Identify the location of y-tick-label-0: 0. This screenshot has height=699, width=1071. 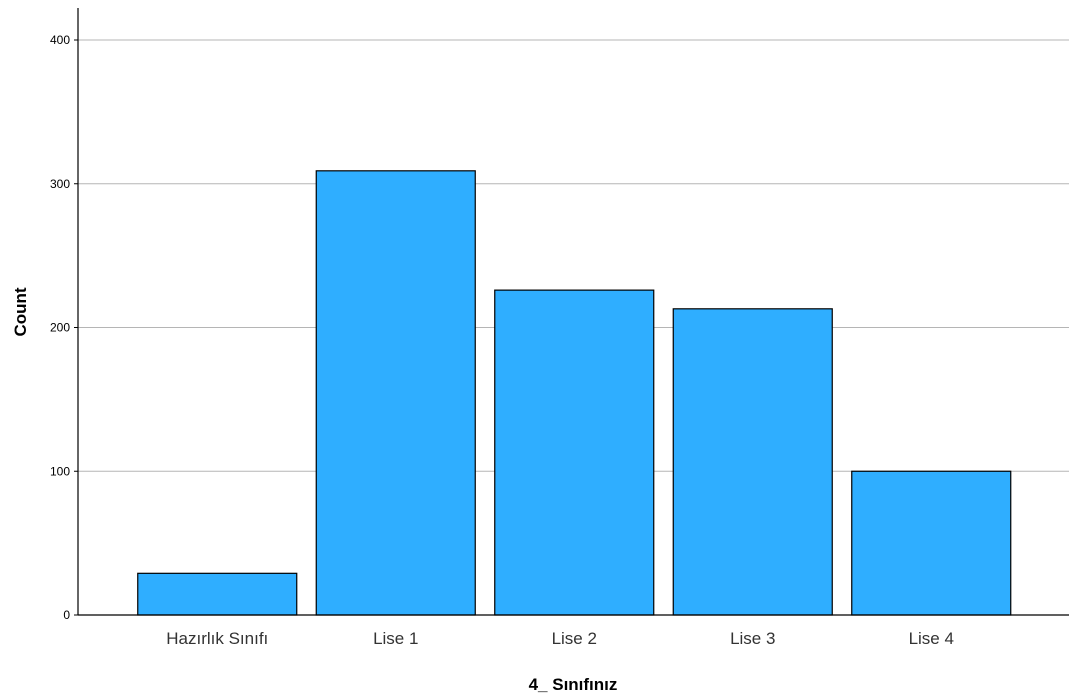
(66, 615).